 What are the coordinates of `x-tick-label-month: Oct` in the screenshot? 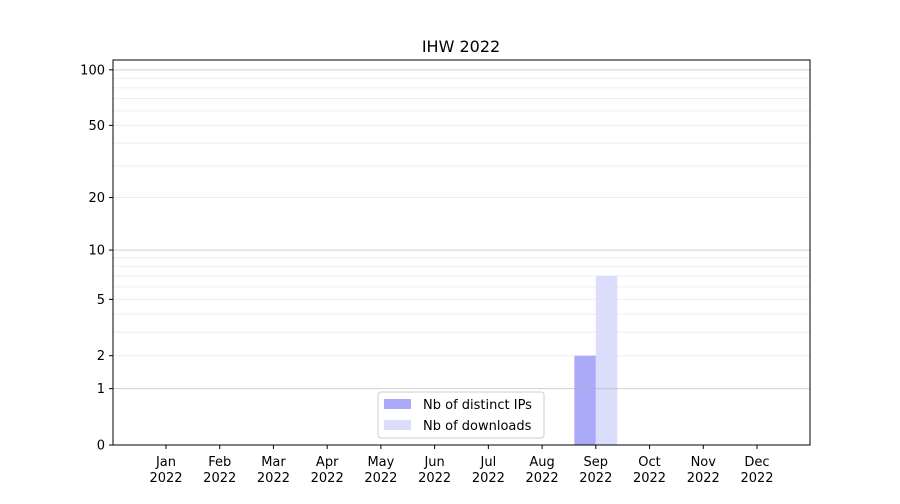 It's located at (649, 462).